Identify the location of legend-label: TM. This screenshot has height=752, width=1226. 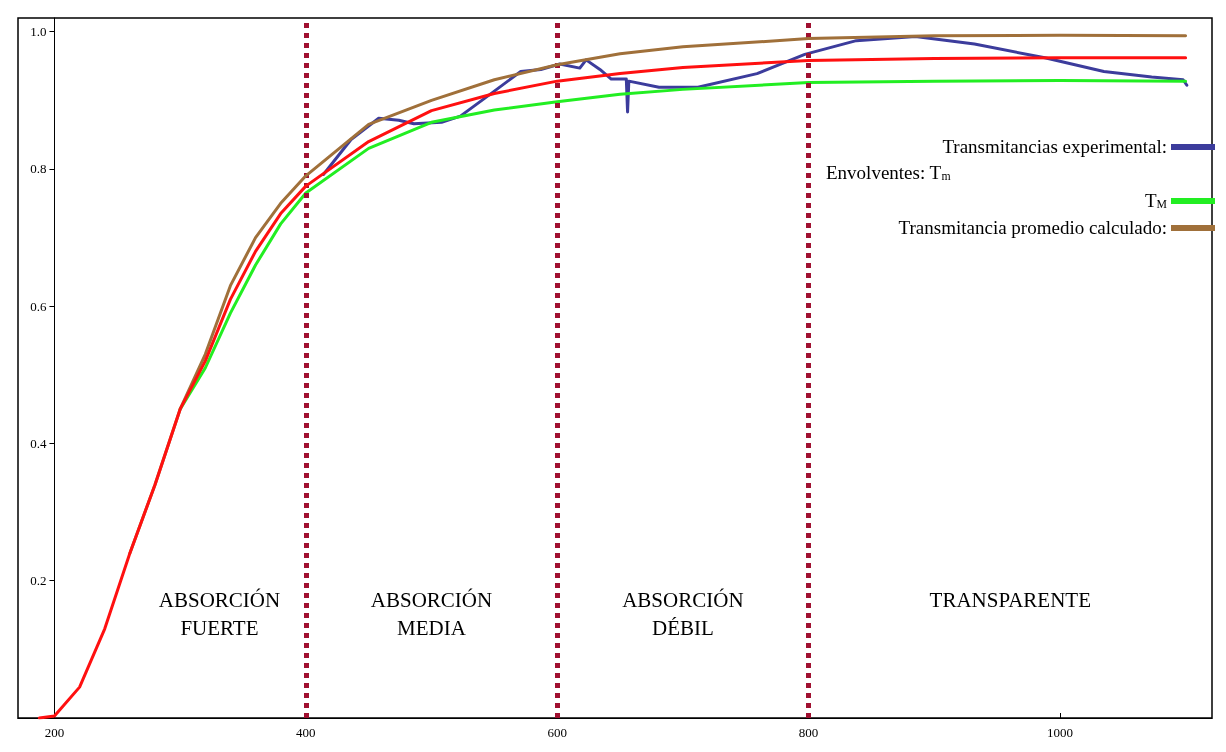
(1156, 200).